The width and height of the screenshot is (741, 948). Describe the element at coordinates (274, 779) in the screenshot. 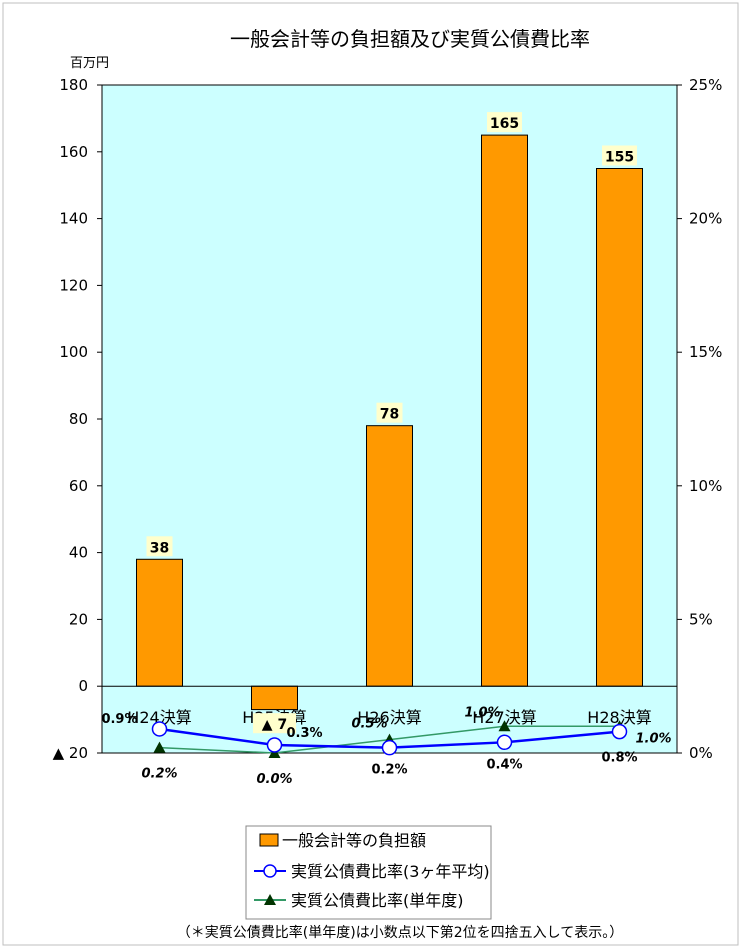

I see `single-year-label: 0.0%` at that location.